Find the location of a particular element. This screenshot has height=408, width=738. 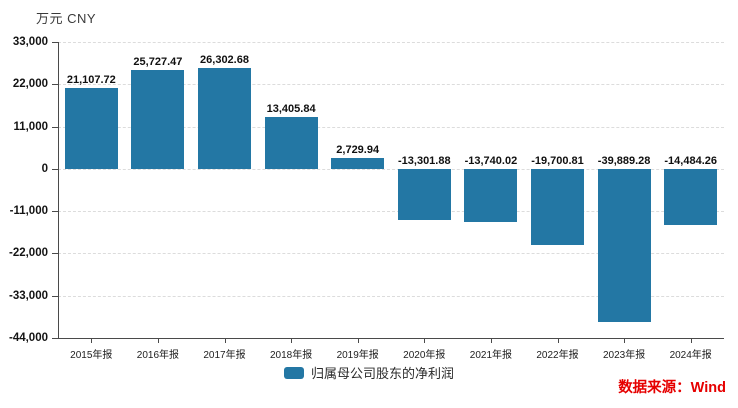

bar-value-label: -39,889.28 is located at coordinates (624, 160).